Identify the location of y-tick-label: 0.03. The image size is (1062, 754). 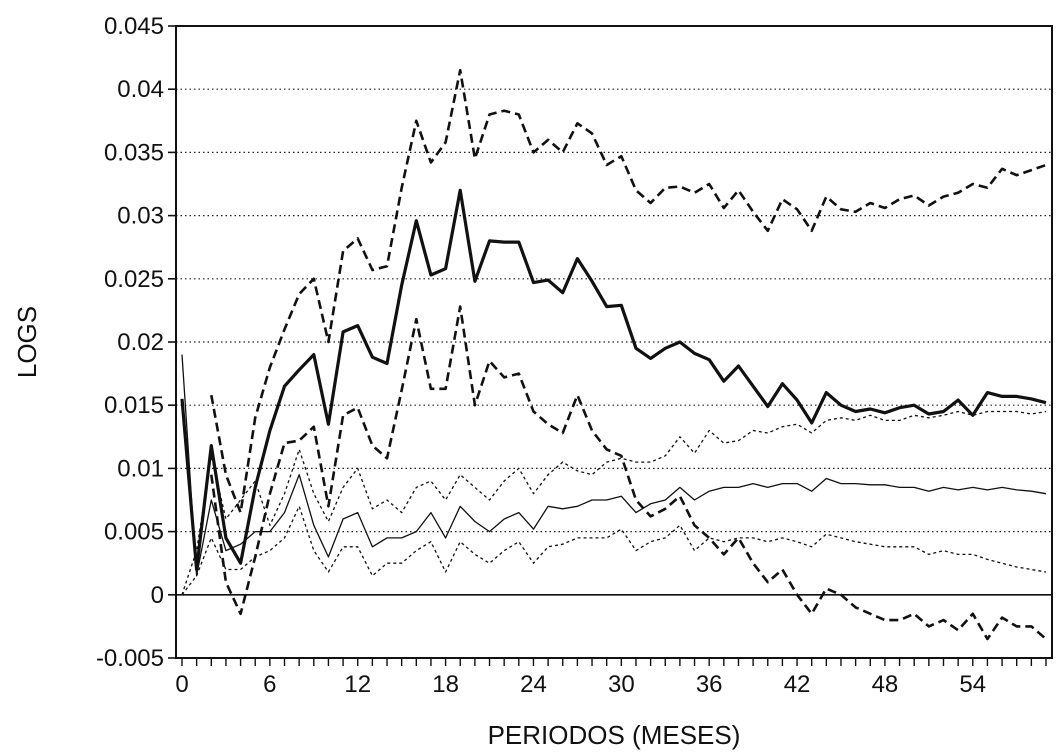
(140, 216).